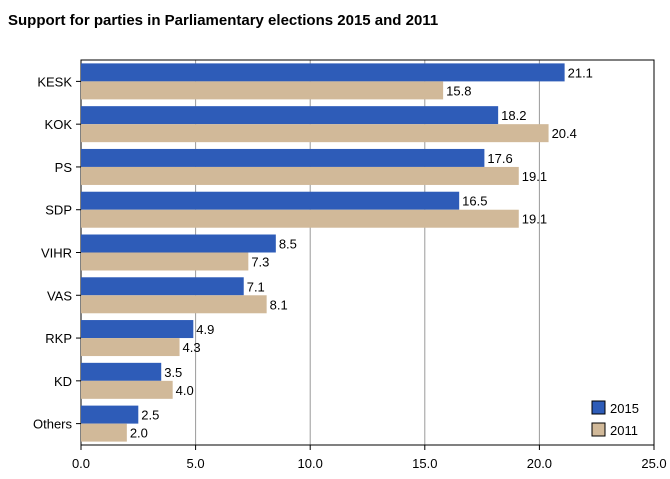 The image size is (670, 479). What do you see at coordinates (173, 372) in the screenshot?
I see `data-label: 3.5` at bounding box center [173, 372].